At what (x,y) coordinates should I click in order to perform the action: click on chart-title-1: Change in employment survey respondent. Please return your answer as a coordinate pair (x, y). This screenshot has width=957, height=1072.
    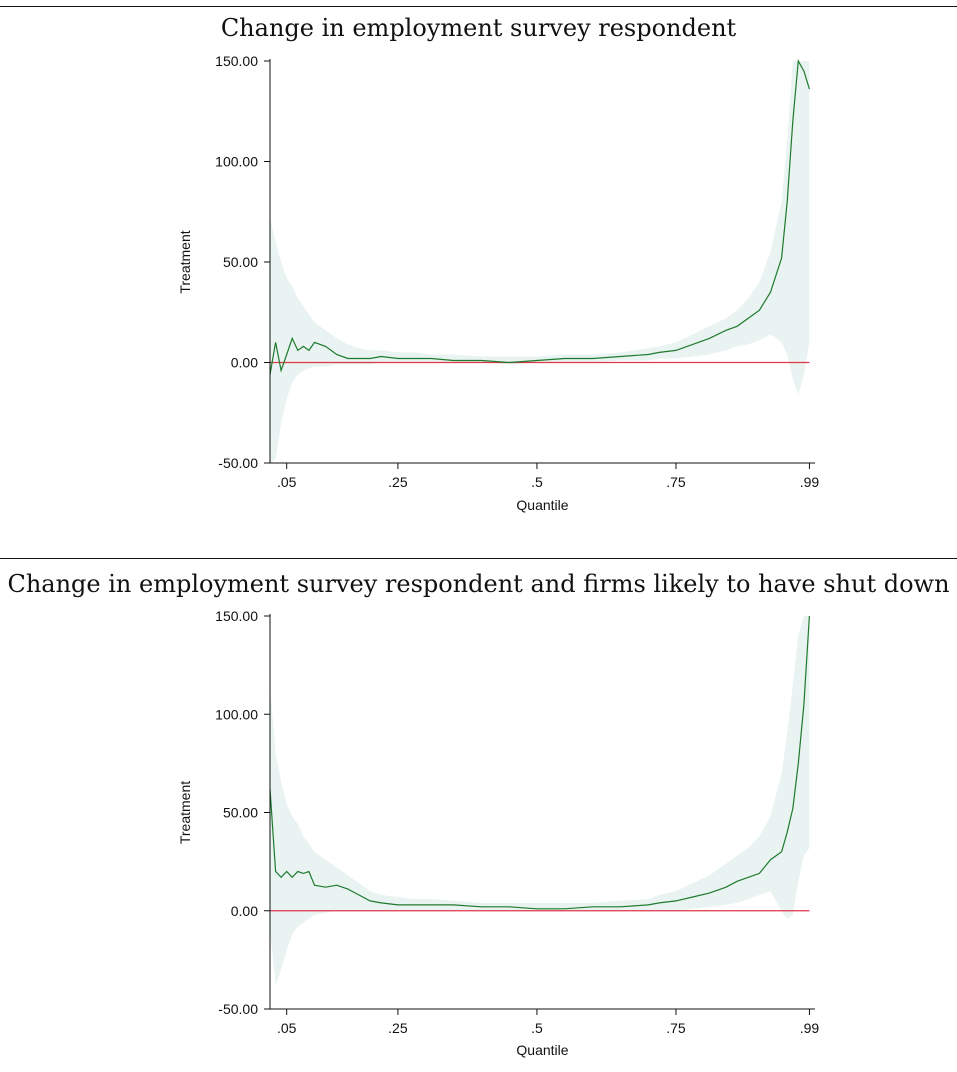
    Looking at the image, I should click on (478, 28).